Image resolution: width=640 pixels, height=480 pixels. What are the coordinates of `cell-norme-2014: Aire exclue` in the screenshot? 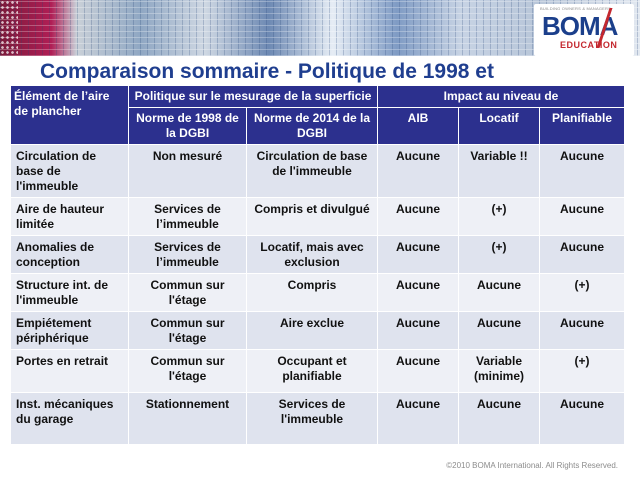 It's located at (312, 330).